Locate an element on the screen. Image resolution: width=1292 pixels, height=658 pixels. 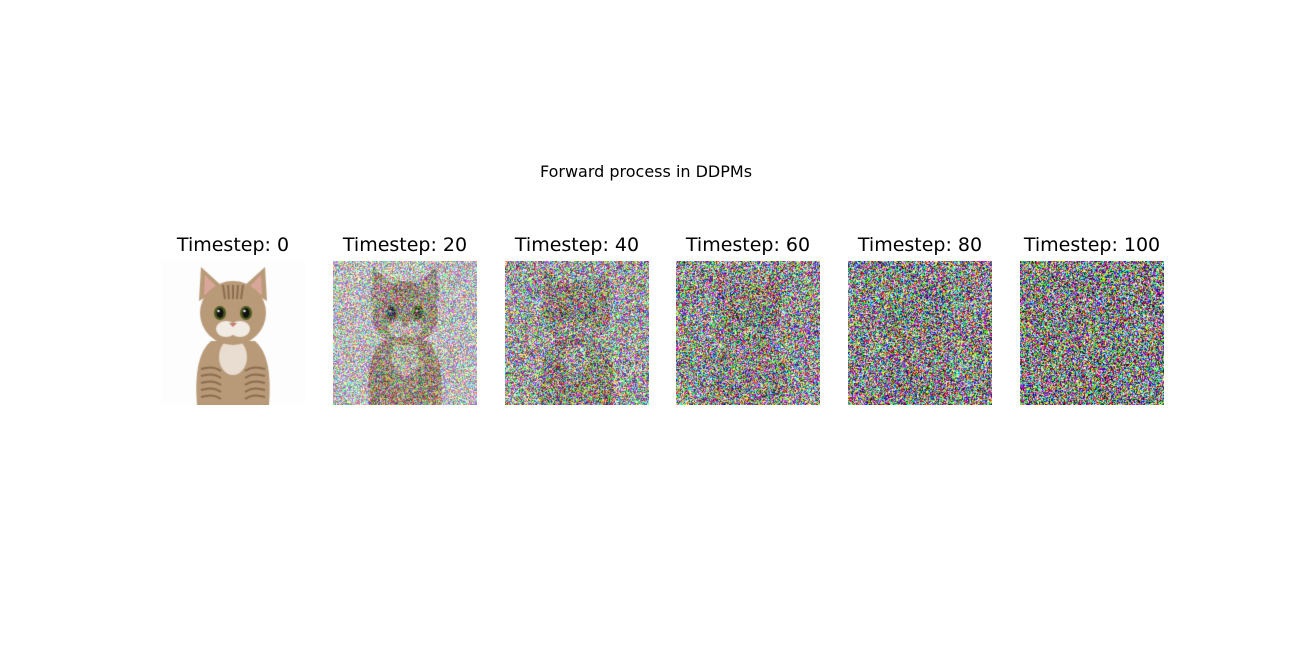
panel-timestep-40: Timestep: 40 is located at coordinates (577, 318).